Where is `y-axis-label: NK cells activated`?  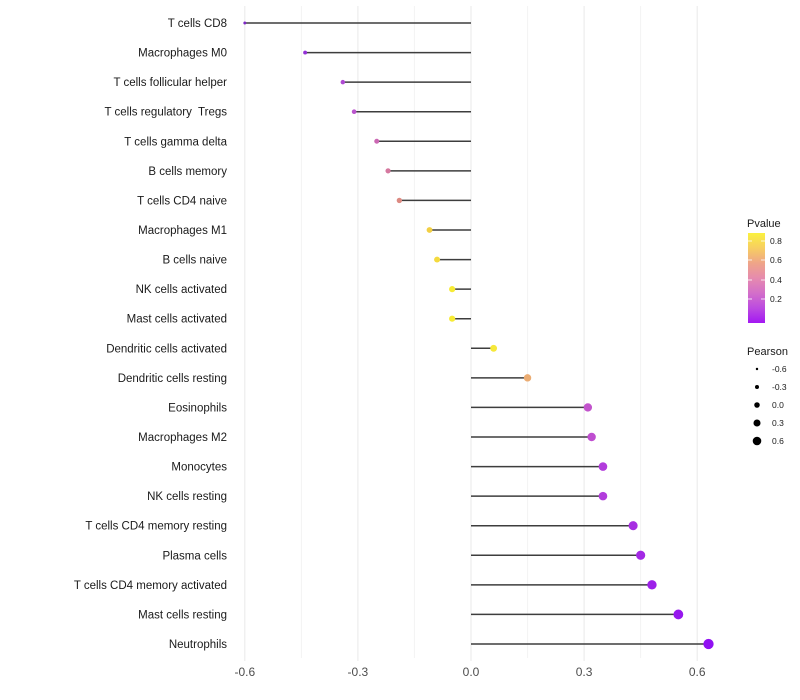 y-axis-label: NK cells activated is located at coordinates (181, 290).